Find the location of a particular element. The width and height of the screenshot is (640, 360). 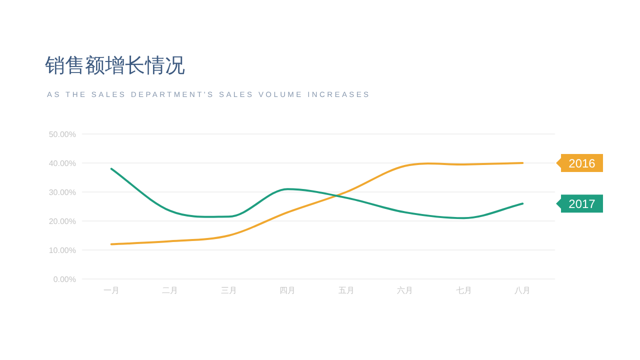

y-tick-label: 10.00% is located at coordinates (62, 250).